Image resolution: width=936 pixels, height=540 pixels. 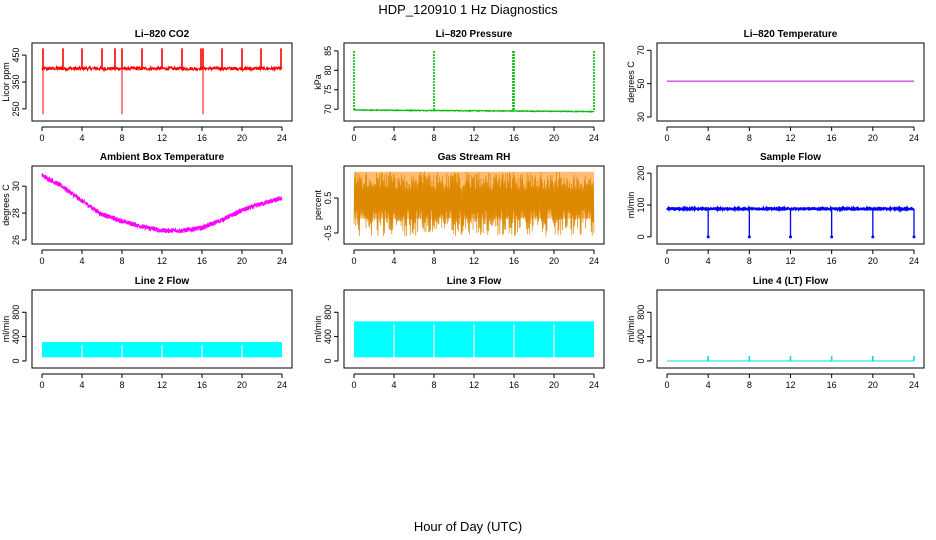 I want to click on y-tick-label: 250, so click(x=16, y=108).